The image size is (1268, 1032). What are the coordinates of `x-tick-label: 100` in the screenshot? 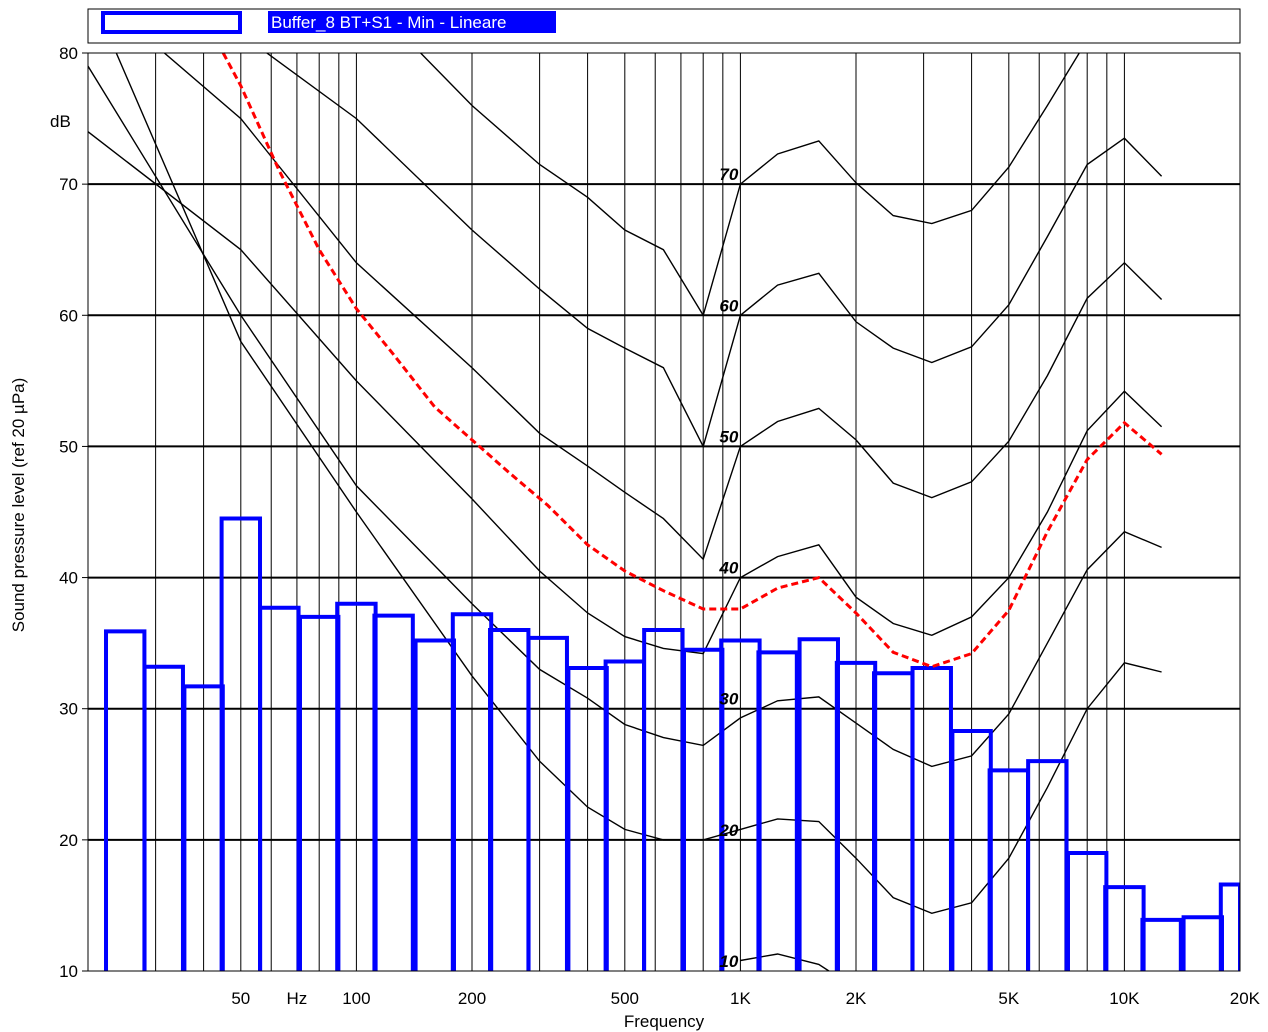 It's located at (356, 998).